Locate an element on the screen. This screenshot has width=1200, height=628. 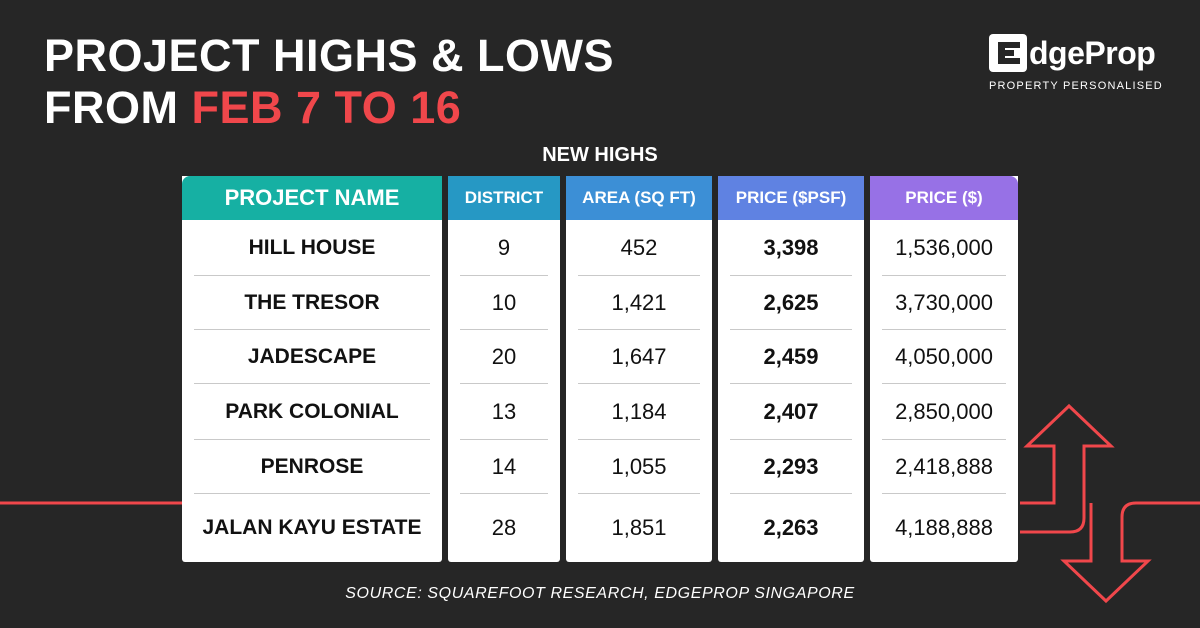
header-project-name: PROJECT NAME is located at coordinates (312, 198).